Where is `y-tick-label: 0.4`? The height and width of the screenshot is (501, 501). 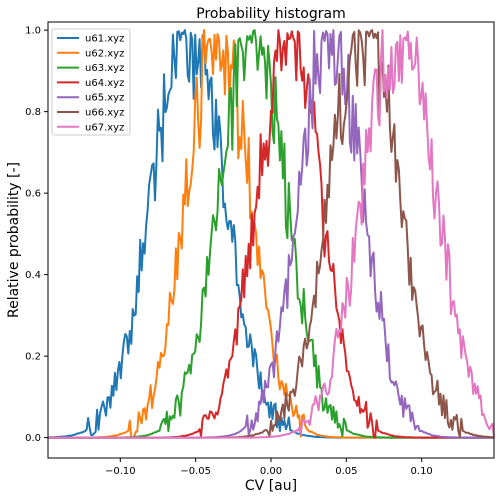
y-tick-label: 0.4 is located at coordinates (33, 275).